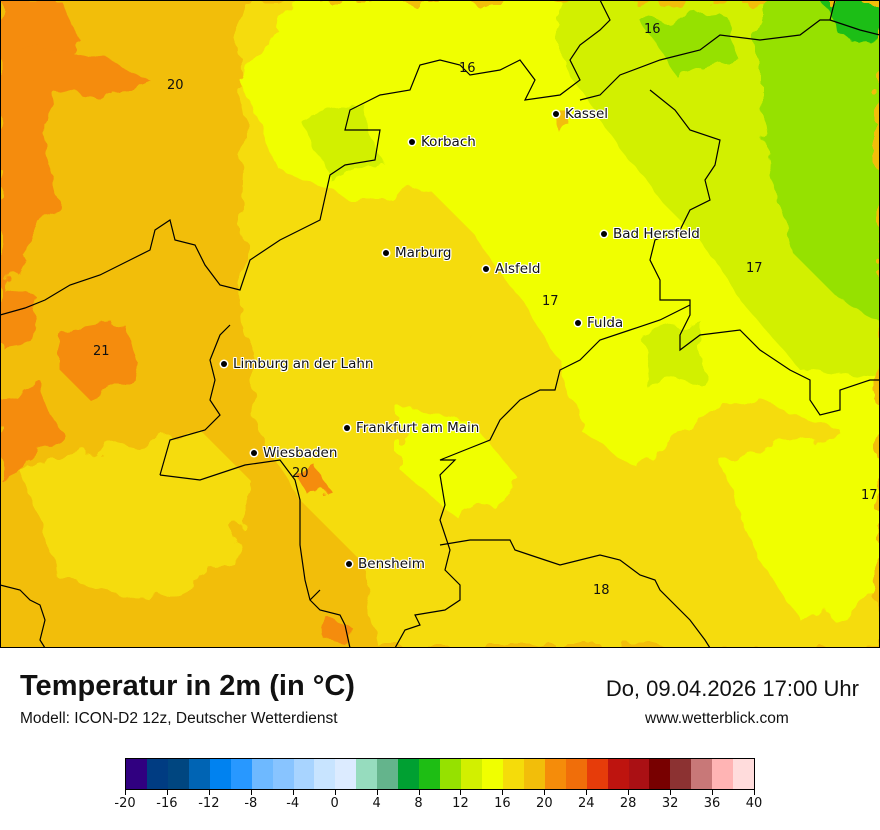  Describe the element at coordinates (423, 253) in the screenshot. I see `city-name: Marburg` at that location.